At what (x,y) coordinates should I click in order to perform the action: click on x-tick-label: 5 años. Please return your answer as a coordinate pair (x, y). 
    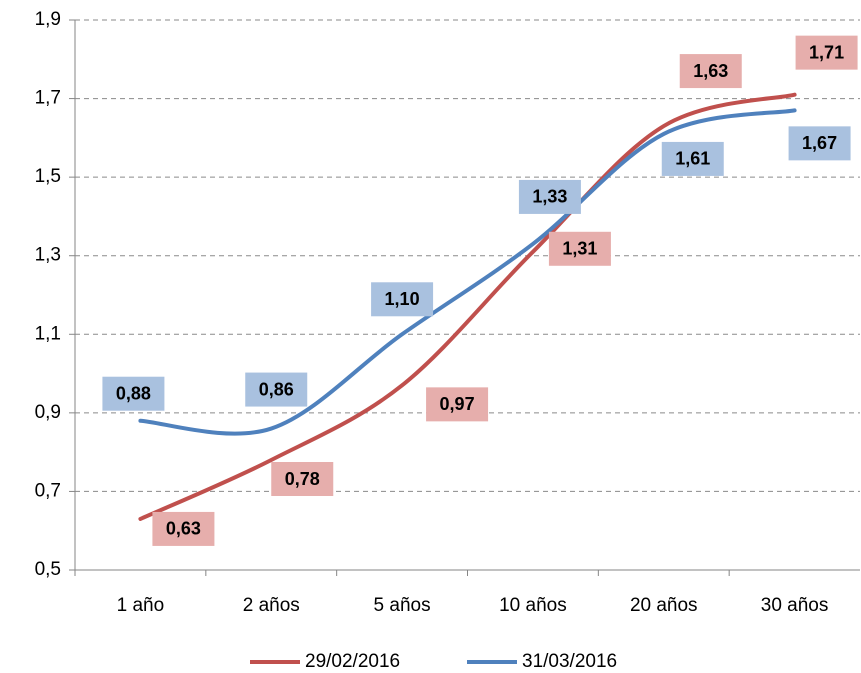
    Looking at the image, I should click on (402, 605).